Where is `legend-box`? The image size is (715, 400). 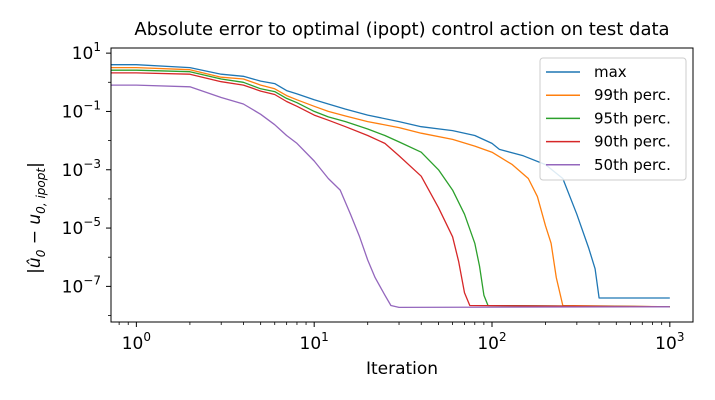 legend-box is located at coordinates (613, 119).